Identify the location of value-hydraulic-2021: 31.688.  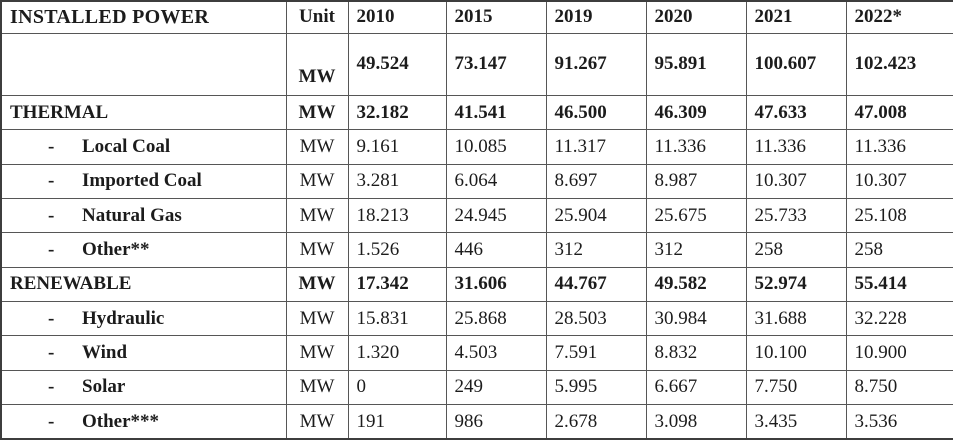
(796, 319).